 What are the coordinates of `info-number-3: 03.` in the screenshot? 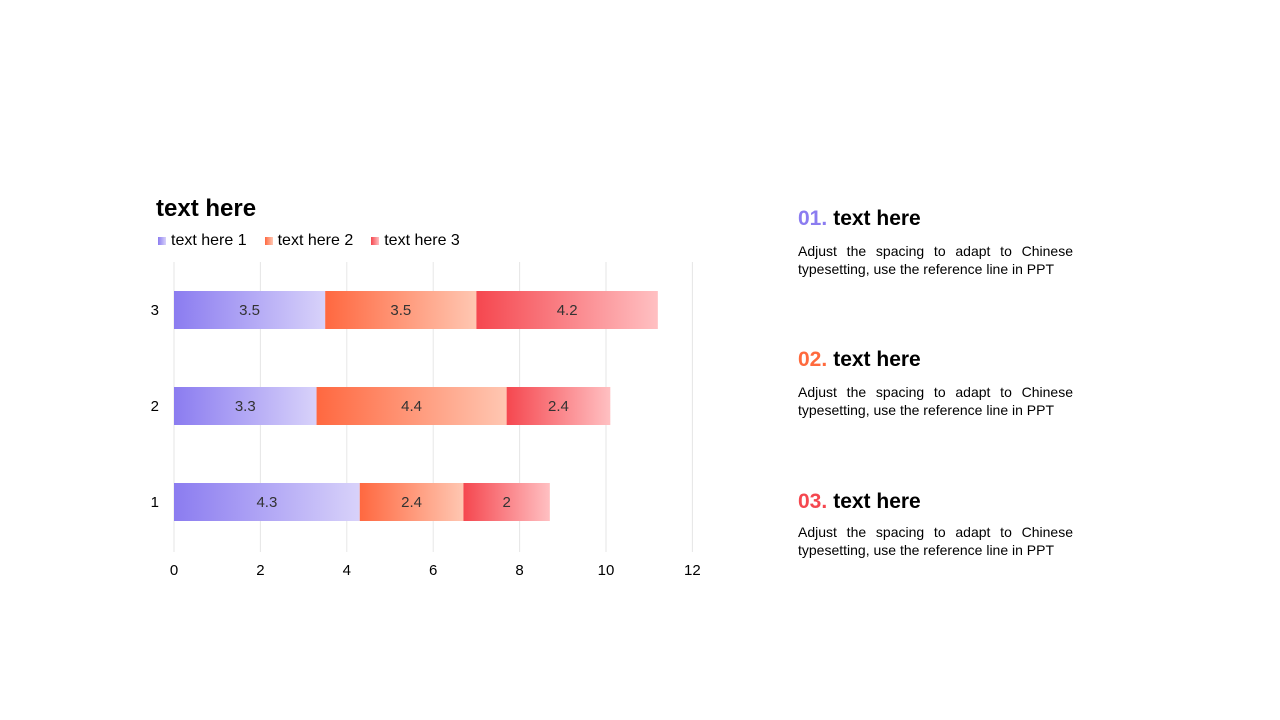 It's located at (813, 501).